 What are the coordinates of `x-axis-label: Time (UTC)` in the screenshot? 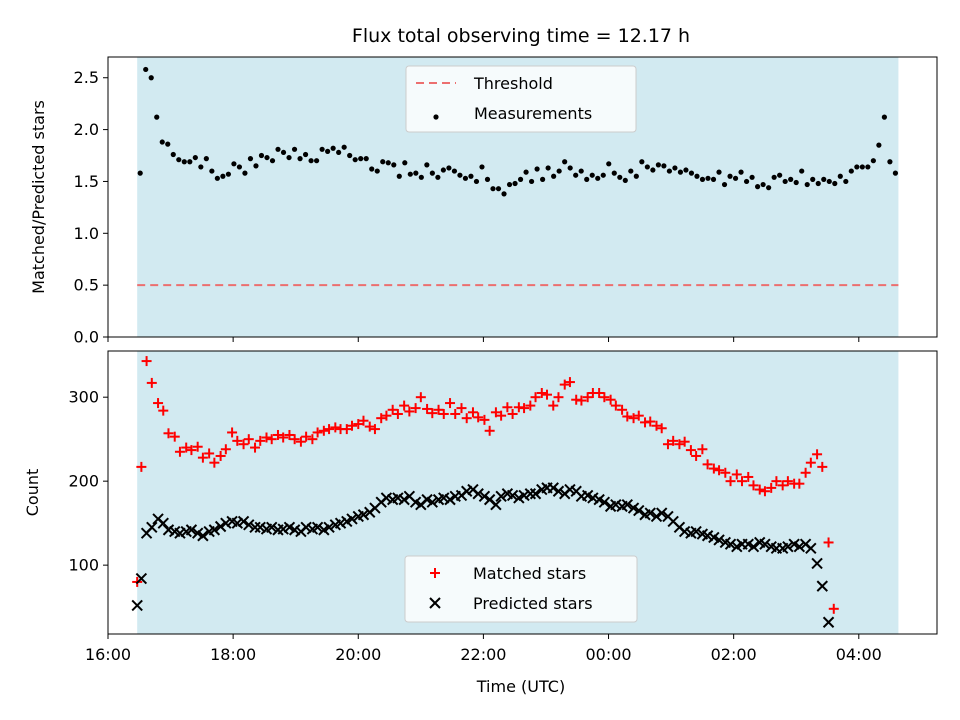 It's located at (520, 686).